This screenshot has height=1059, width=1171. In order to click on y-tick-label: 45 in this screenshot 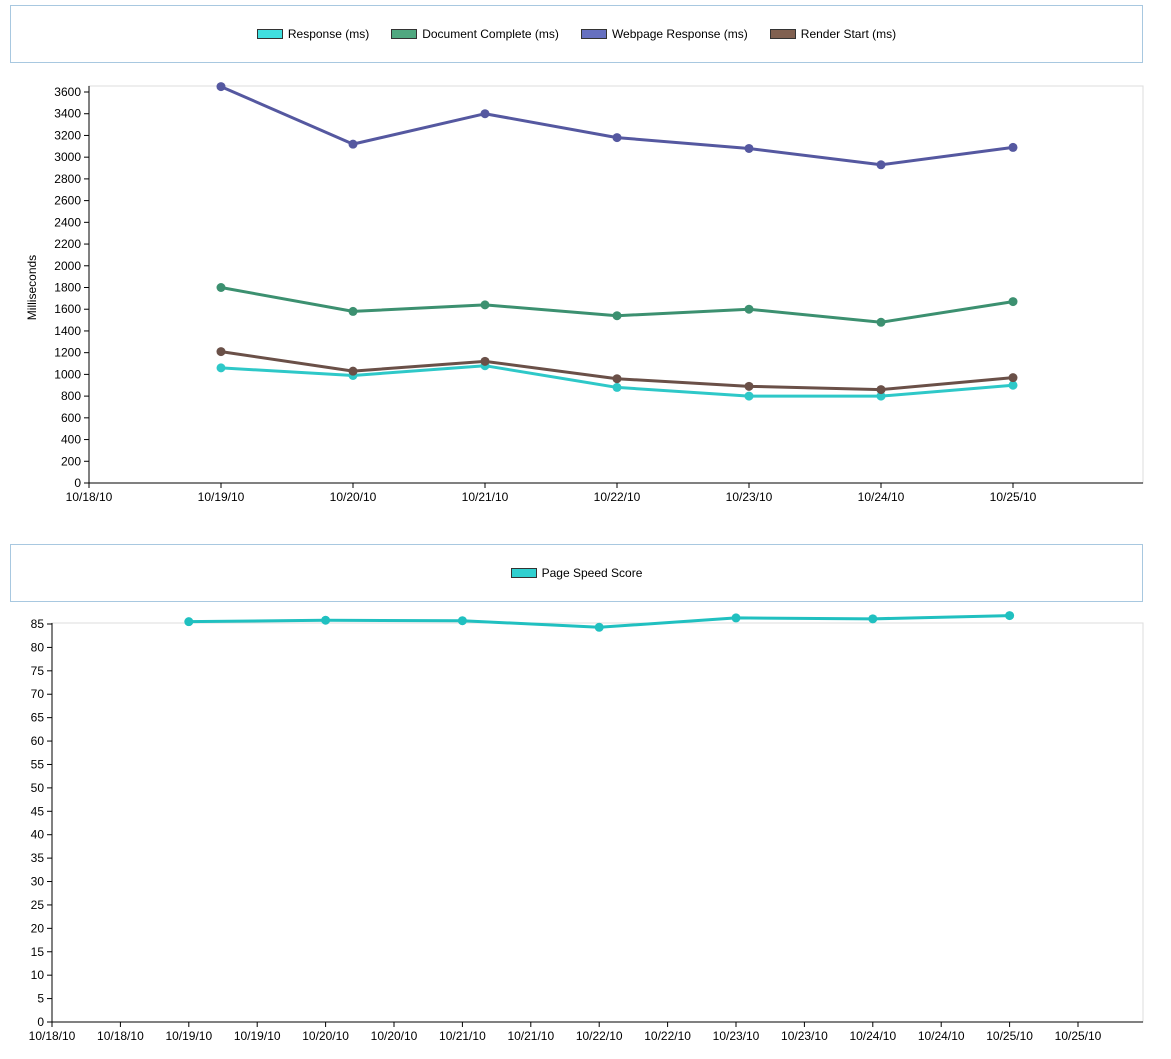, I will do `click(38, 811)`.